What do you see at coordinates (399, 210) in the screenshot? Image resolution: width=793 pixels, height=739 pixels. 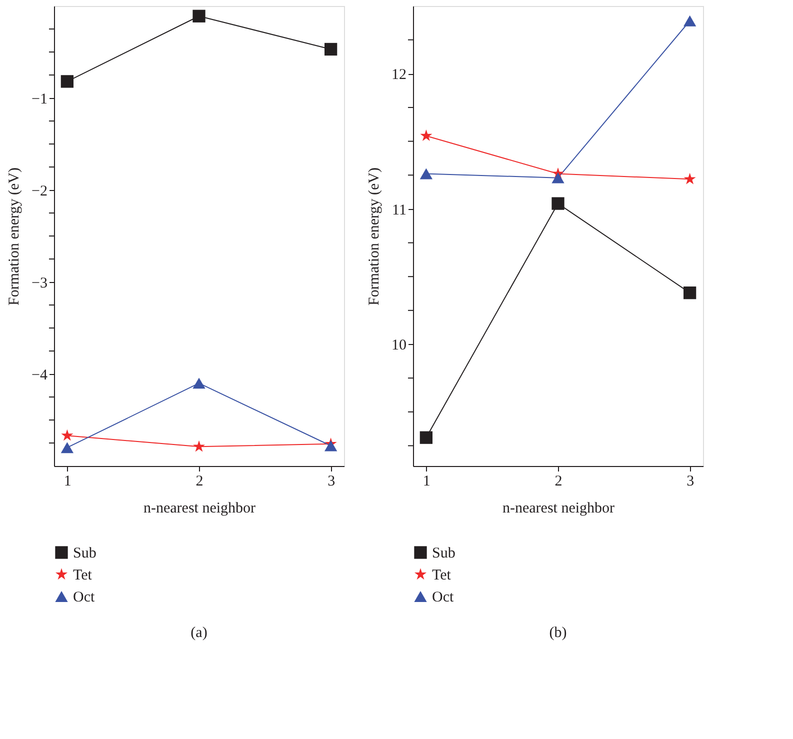 I see `y-tick-label: 11` at bounding box center [399, 210].